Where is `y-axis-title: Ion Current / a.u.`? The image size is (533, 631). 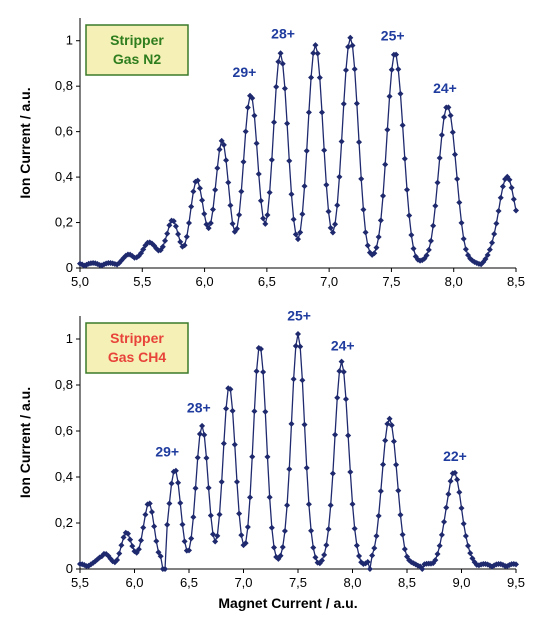 y-axis-title: Ion Current / a.u. is located at coordinates (25, 142).